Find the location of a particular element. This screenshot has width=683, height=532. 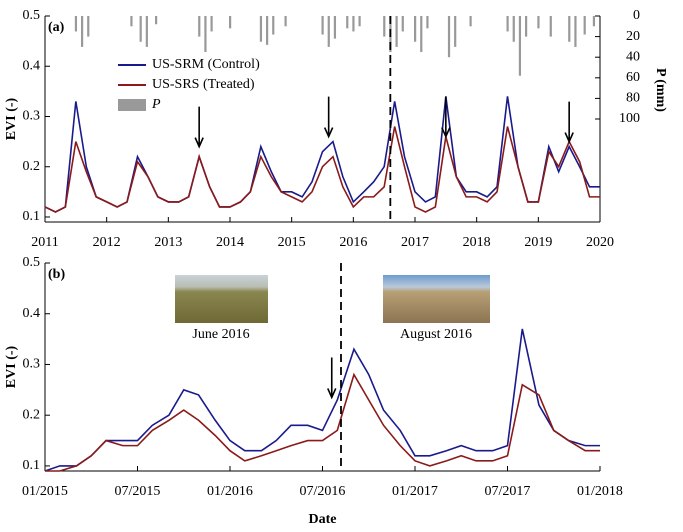

legend-label: US-SRM (Control) is located at coordinates (206, 64).